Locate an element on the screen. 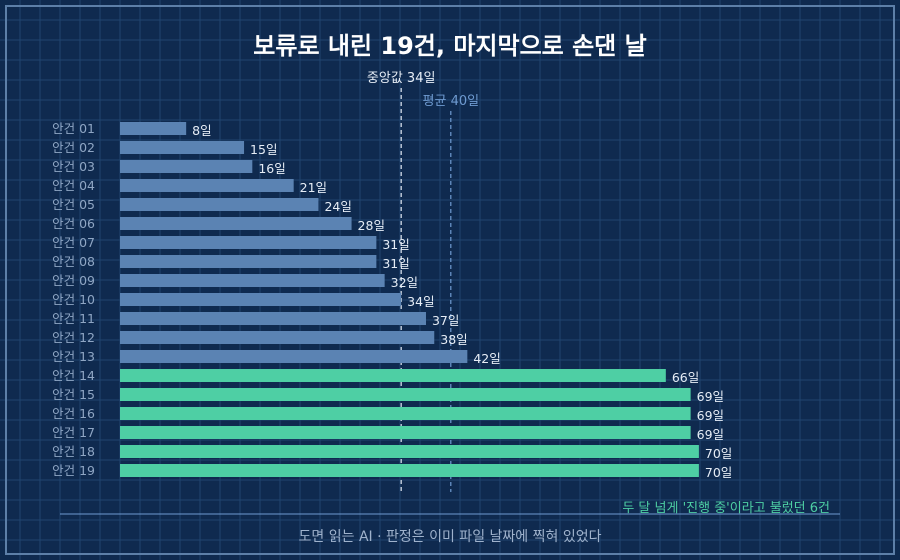 The height and width of the screenshot is (560, 900). value-label: 28일 is located at coordinates (371, 225).